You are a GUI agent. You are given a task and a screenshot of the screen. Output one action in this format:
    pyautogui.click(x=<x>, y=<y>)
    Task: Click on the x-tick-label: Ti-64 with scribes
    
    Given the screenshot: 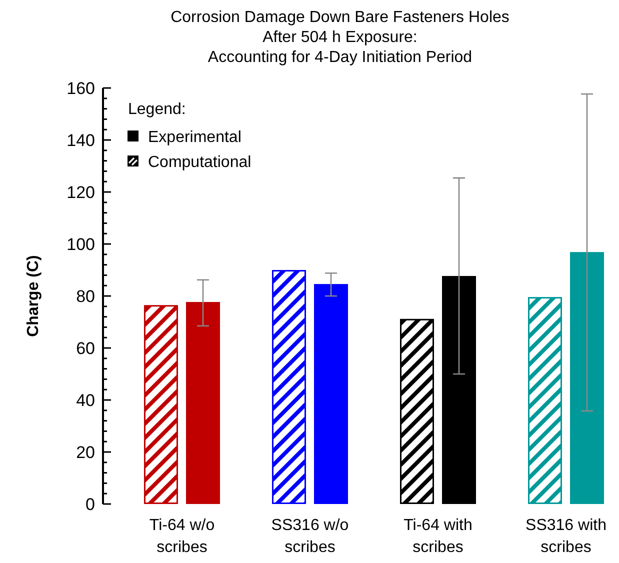 What is the action you would take?
    pyautogui.click(x=438, y=536)
    